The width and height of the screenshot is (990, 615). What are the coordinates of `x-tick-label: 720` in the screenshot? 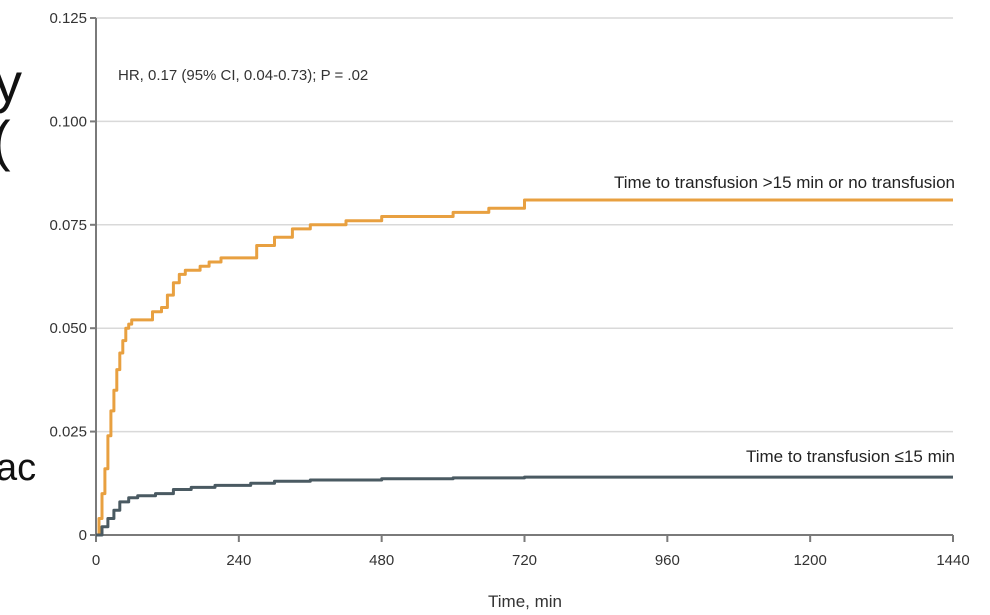 It's located at (524, 560).